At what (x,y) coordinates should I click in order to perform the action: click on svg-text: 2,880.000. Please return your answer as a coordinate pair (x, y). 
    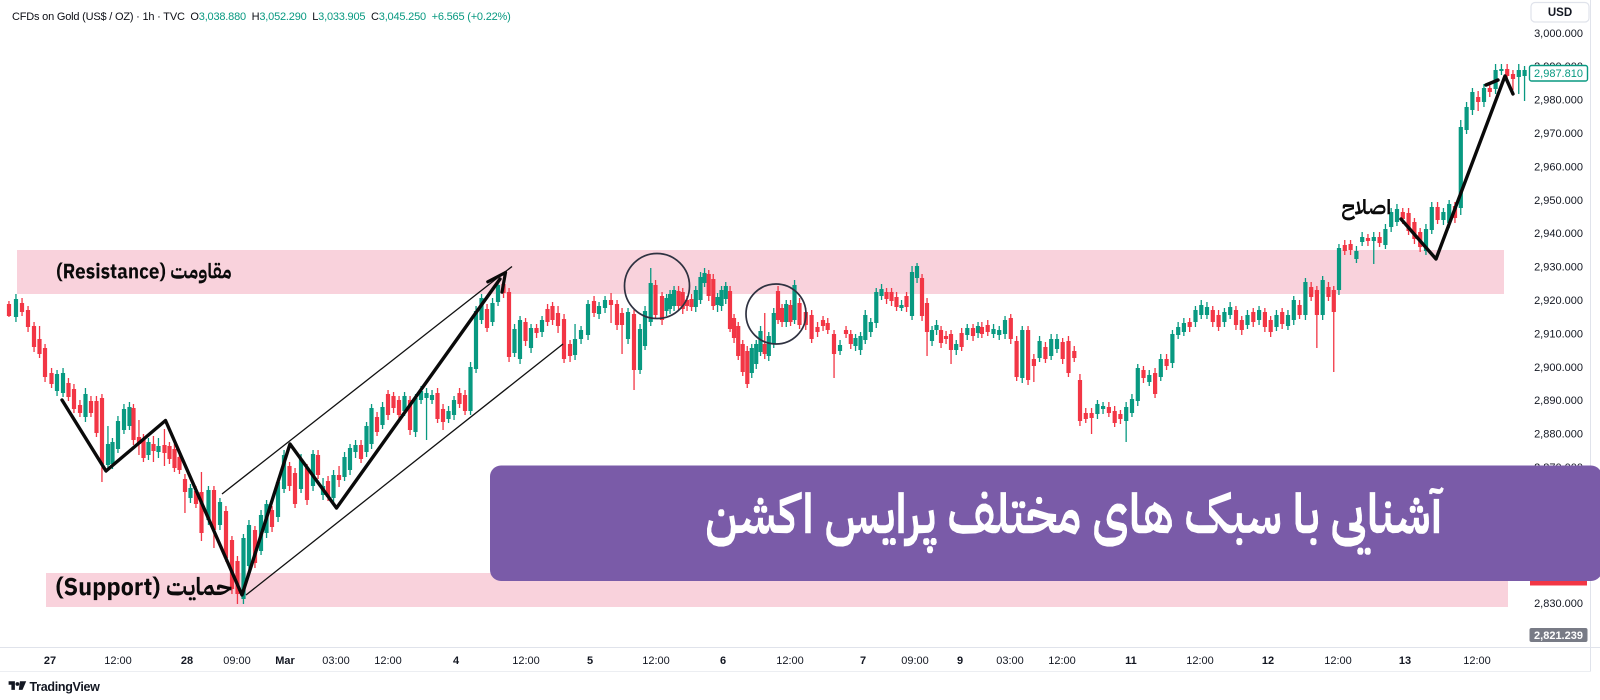
    Looking at the image, I should click on (1558, 435).